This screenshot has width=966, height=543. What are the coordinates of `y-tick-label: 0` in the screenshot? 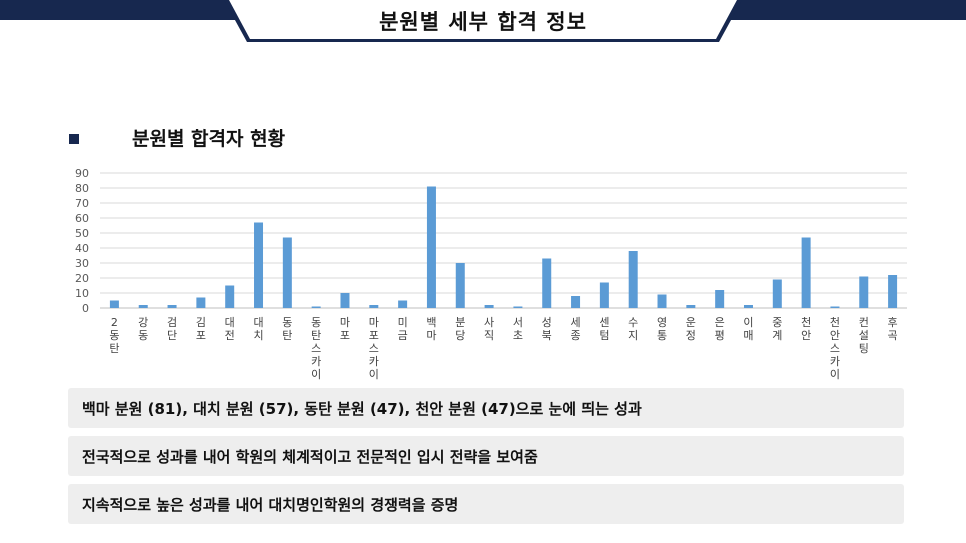 It's located at (85, 308).